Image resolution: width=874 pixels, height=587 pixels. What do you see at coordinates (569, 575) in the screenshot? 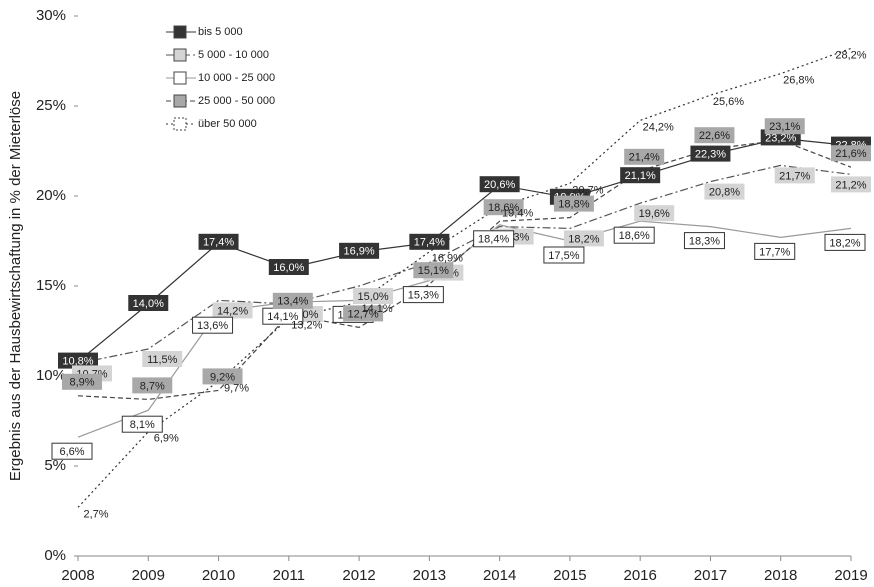
I see `x-tick-label: 2015` at bounding box center [569, 575].